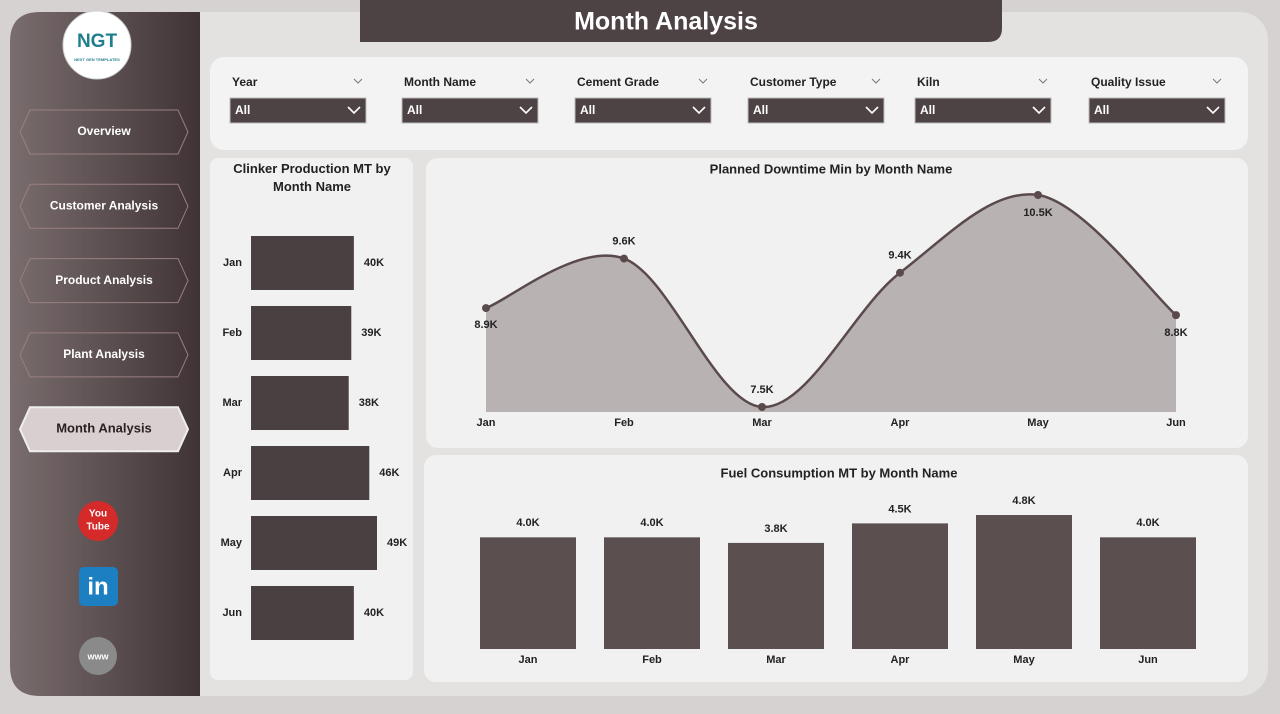 This screenshot has height=714, width=1280. What do you see at coordinates (389, 473) in the screenshot?
I see `data-label: 46K` at bounding box center [389, 473].